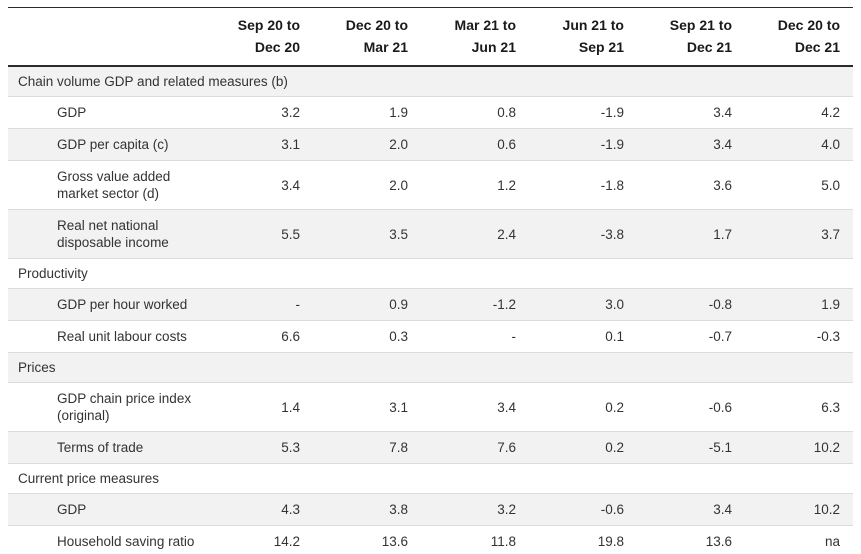  What do you see at coordinates (722, 185) in the screenshot?
I see `value-cell: 3.6` at bounding box center [722, 185].